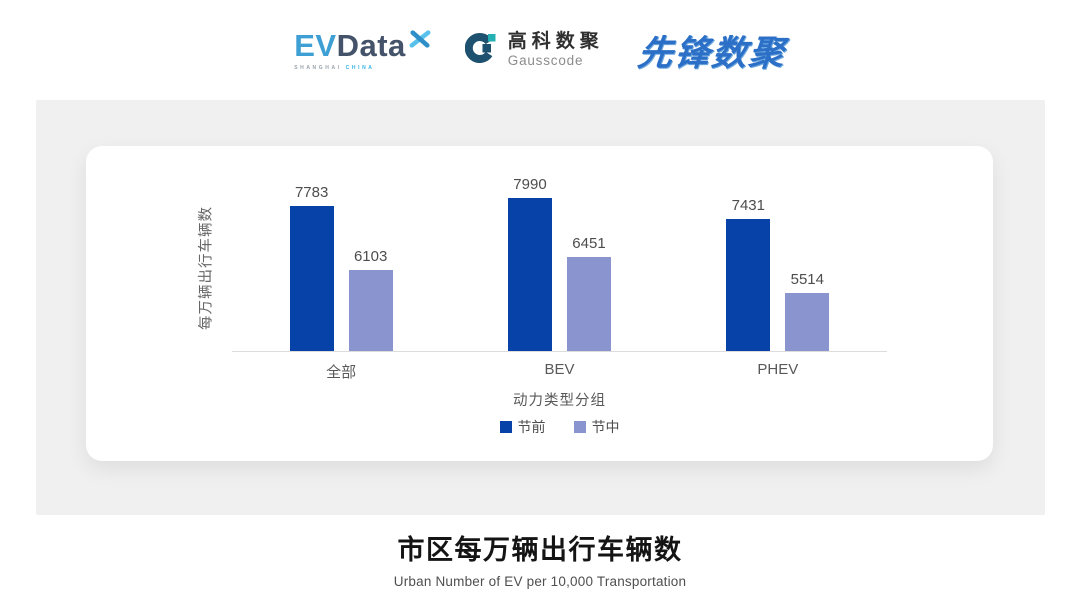  I want to click on bar-value-label: 6451, so click(589, 243).